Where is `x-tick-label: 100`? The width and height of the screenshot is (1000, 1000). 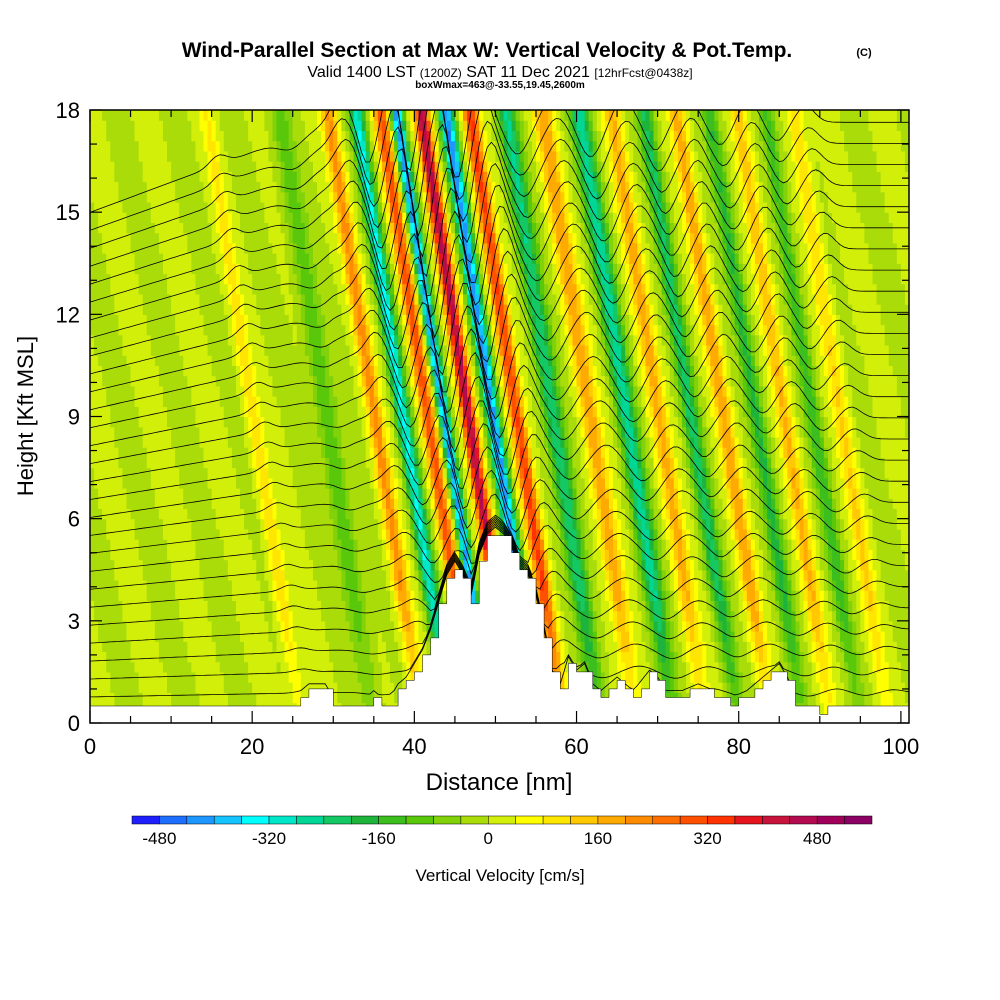 x-tick-label: 100 is located at coordinates (901, 746).